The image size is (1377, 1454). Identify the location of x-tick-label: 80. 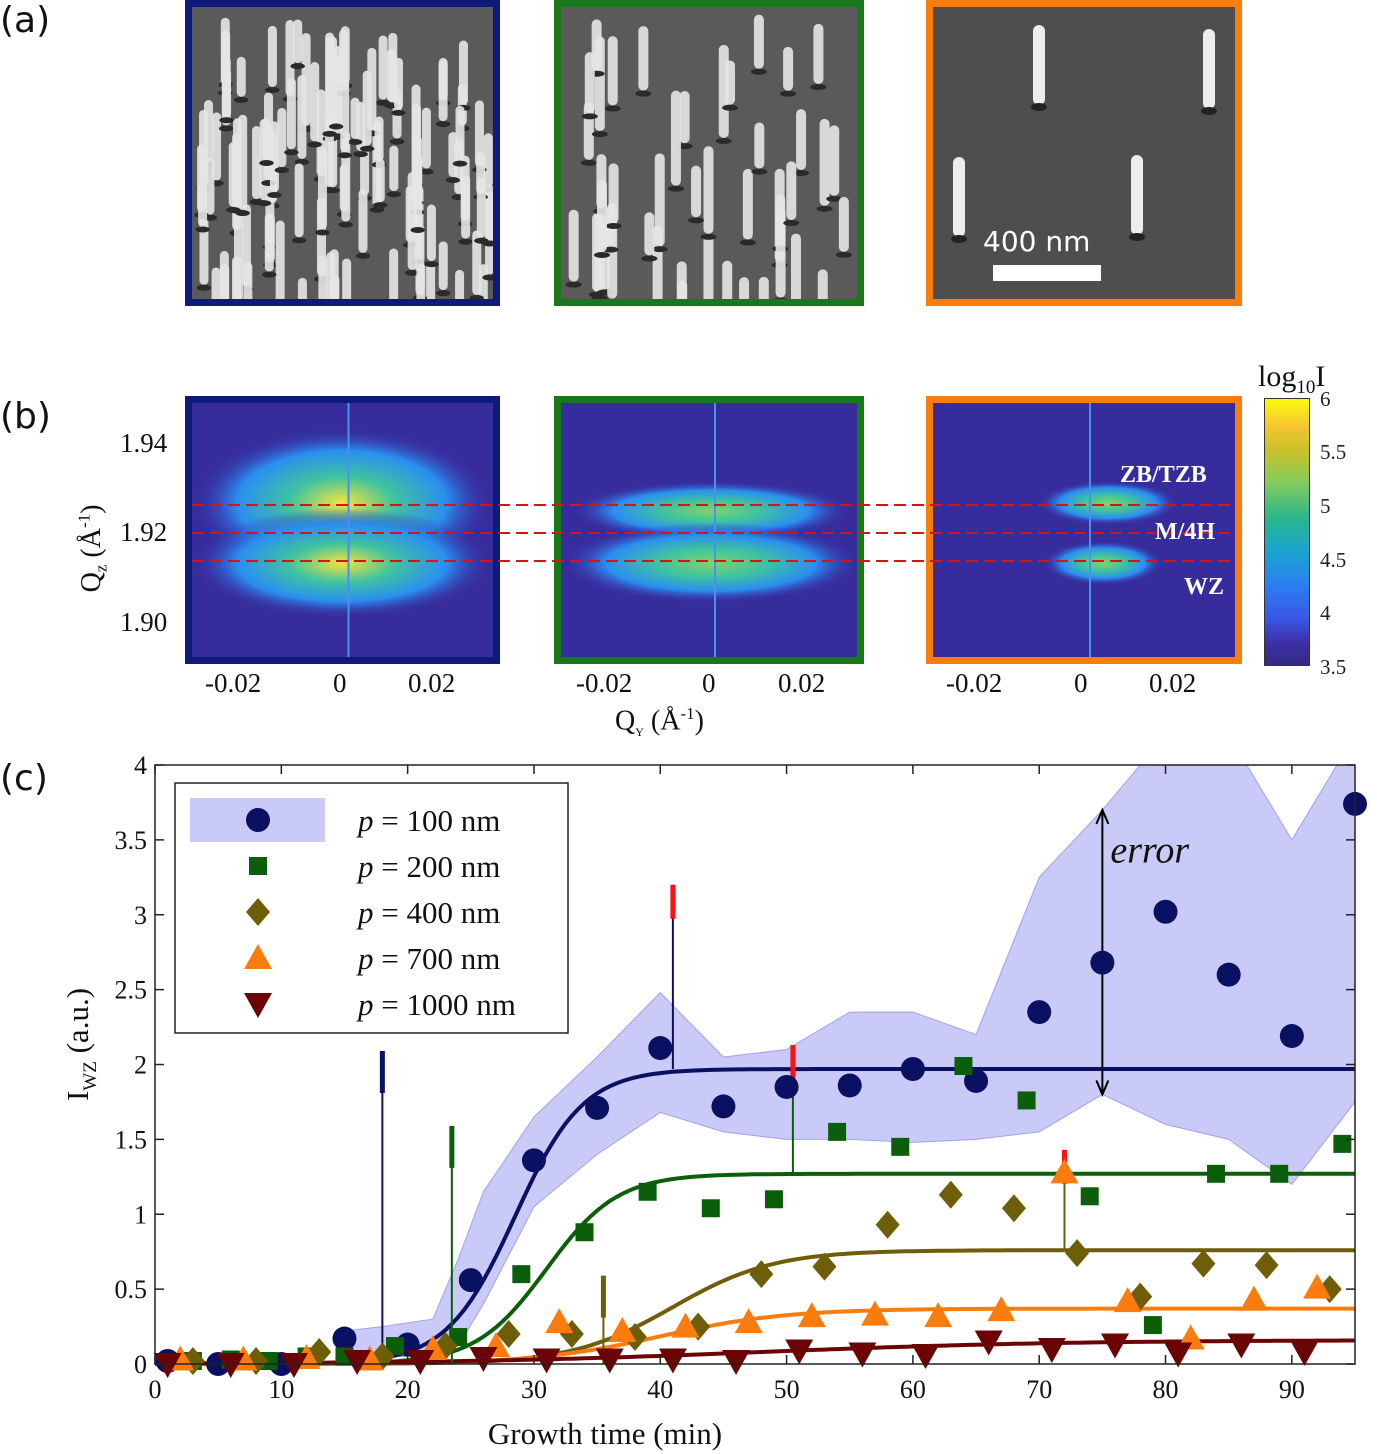
(1166, 1389).